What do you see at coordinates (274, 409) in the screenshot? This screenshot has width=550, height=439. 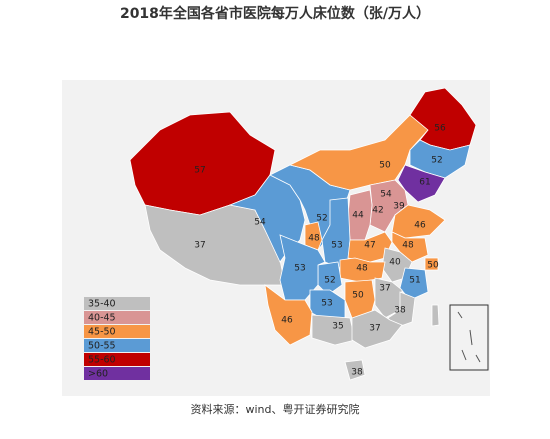 I see `source: 资料来源：wind、粤开证券研究院` at bounding box center [274, 409].